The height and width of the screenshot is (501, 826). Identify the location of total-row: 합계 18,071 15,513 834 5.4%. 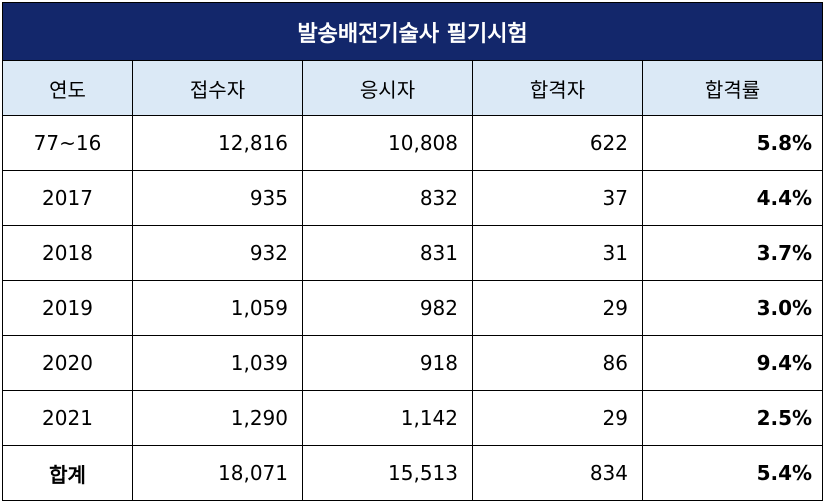
(413, 473).